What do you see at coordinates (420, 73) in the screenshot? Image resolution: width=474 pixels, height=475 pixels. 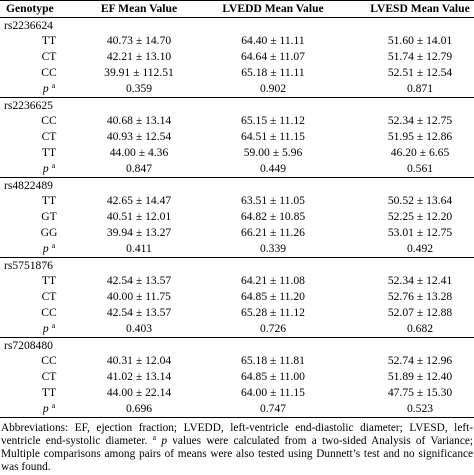 I see `mean-value: 52.51 ± 12.54` at bounding box center [420, 73].